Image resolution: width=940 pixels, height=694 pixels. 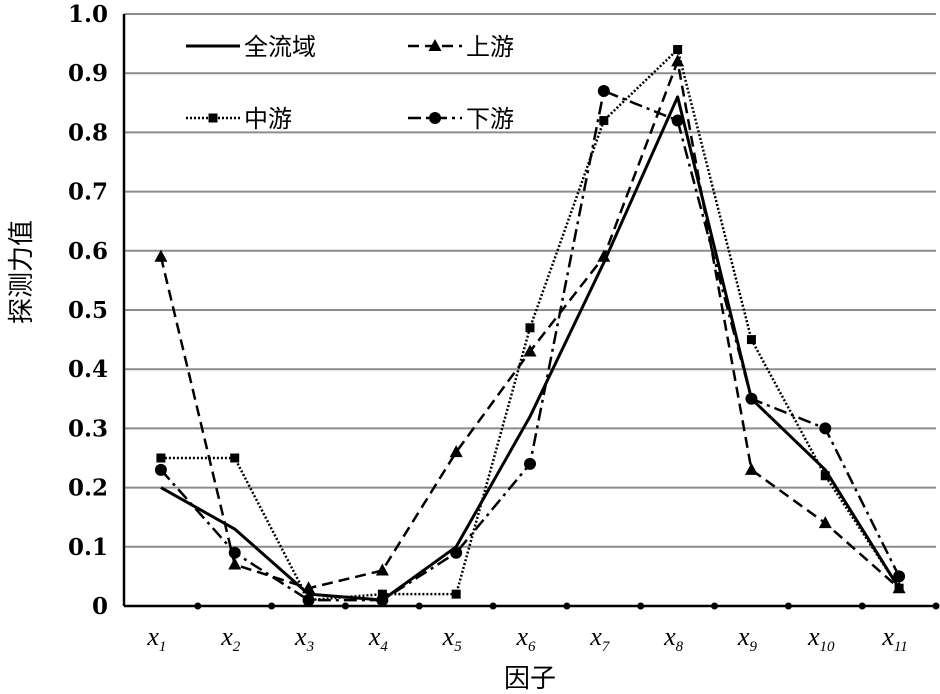 What do you see at coordinates (600, 638) in the screenshot?
I see `x-tick-label: x7` at bounding box center [600, 638].